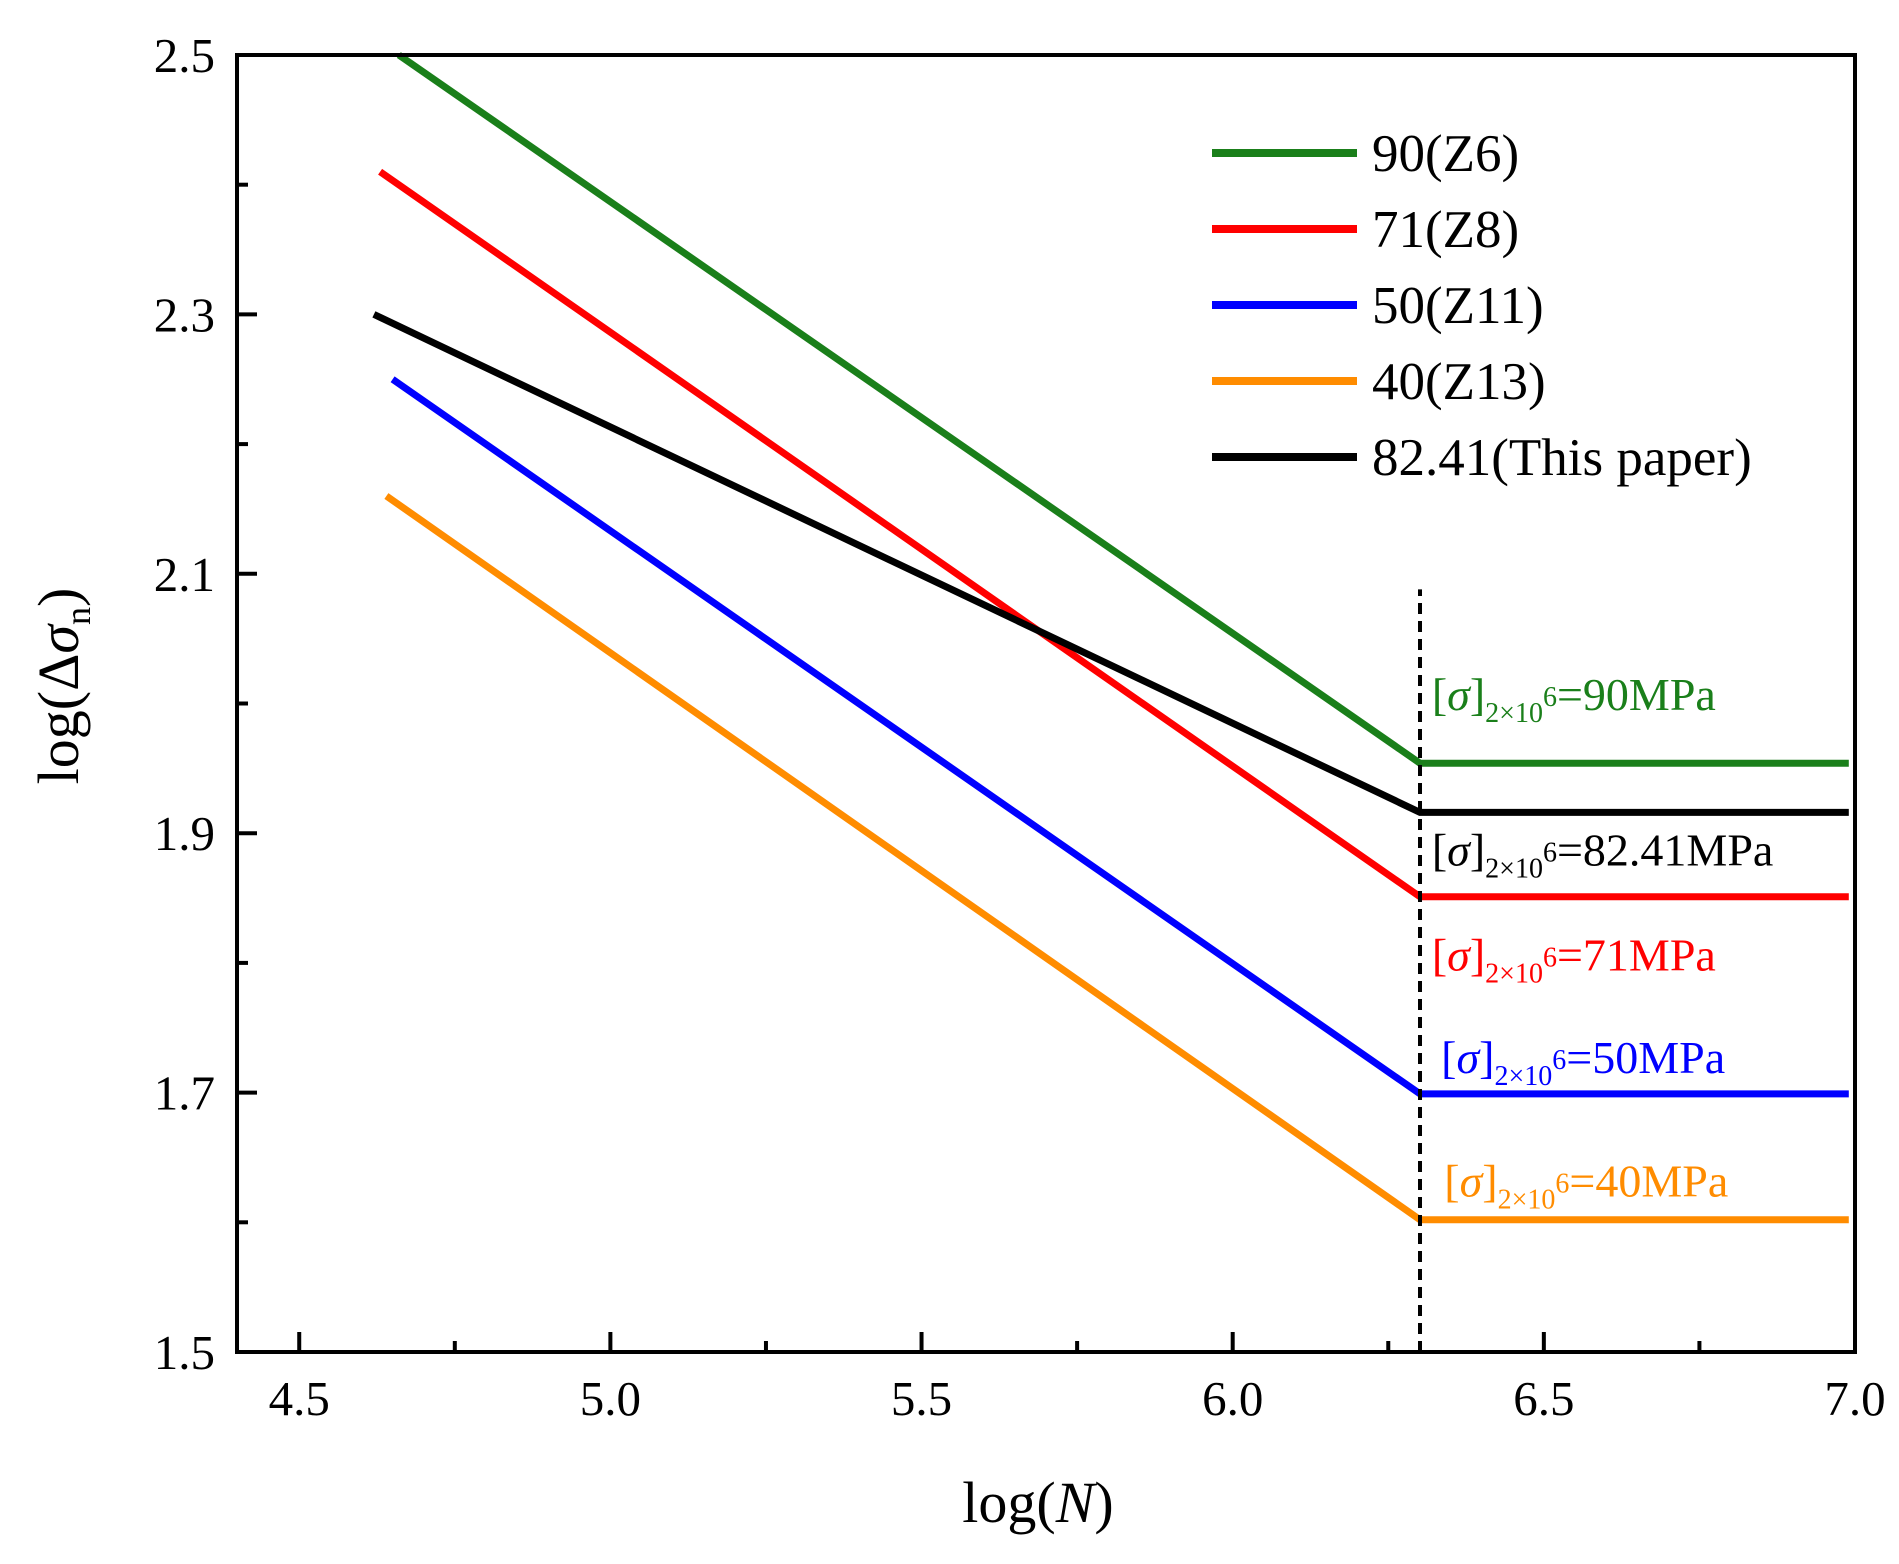 This screenshot has width=1899, height=1564. What do you see at coordinates (1854, 1398) in the screenshot?
I see `x-tick-label: 7.0` at bounding box center [1854, 1398].